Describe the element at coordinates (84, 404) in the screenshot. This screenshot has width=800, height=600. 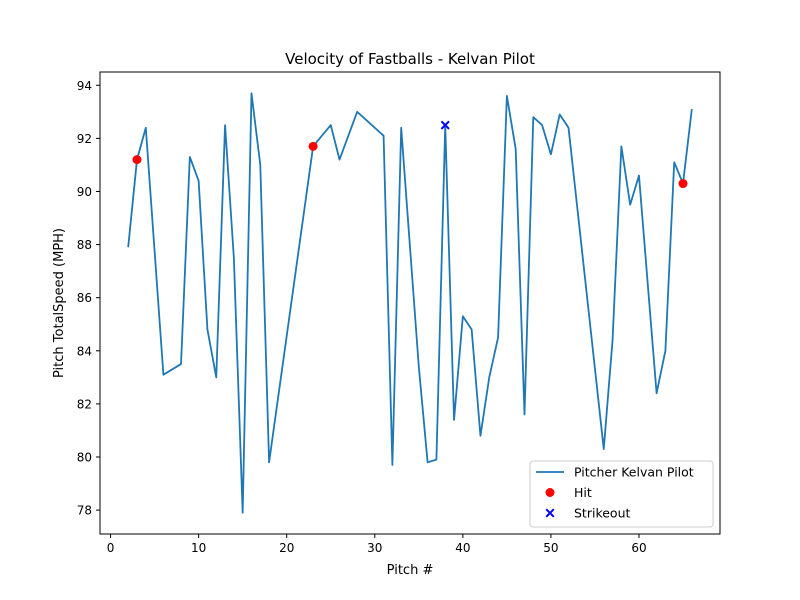
I see `y-tick-label: 82` at that location.